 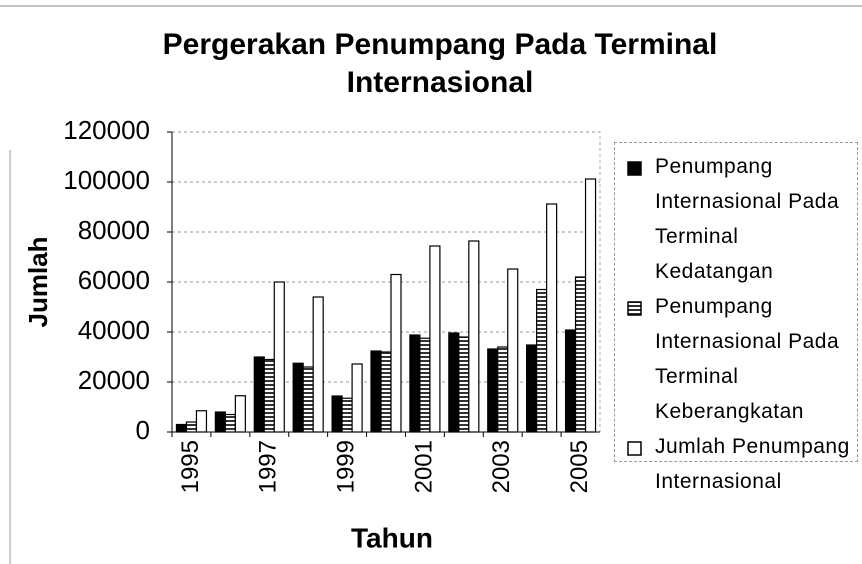 I want to click on y-tick-label: 120000, so click(x=106, y=130).